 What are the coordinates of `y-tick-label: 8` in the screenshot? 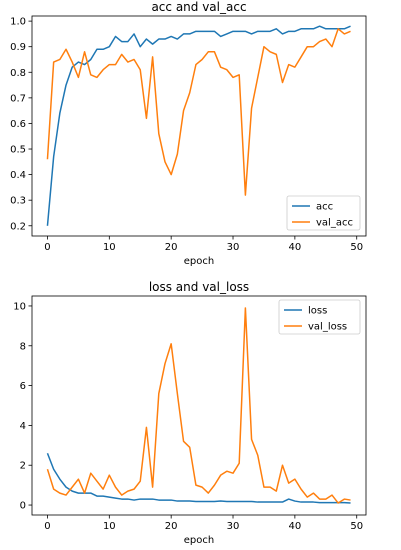 It's located at (23, 346).